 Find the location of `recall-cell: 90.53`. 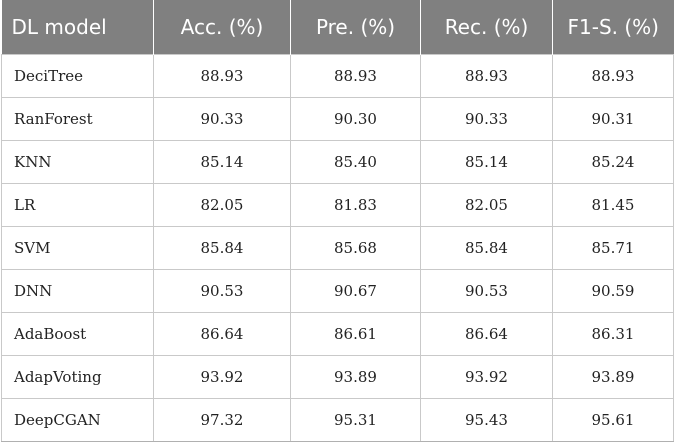

recall-cell: 90.53 is located at coordinates (486, 291).